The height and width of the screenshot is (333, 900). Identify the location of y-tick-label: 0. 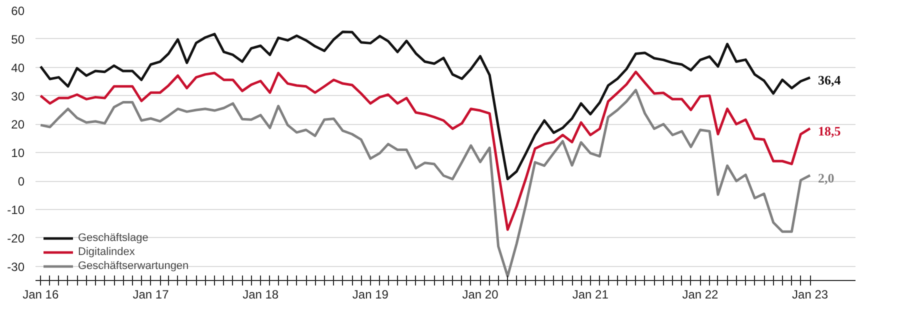
(21, 181).